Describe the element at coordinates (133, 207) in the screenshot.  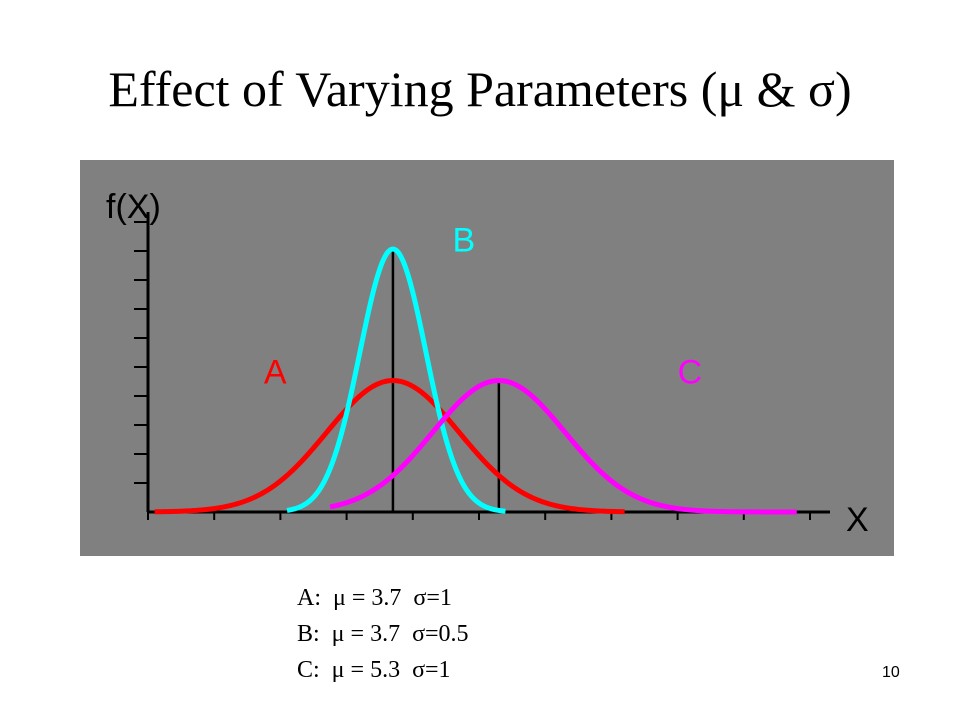
I see `y-axis-label: f(X)` at that location.